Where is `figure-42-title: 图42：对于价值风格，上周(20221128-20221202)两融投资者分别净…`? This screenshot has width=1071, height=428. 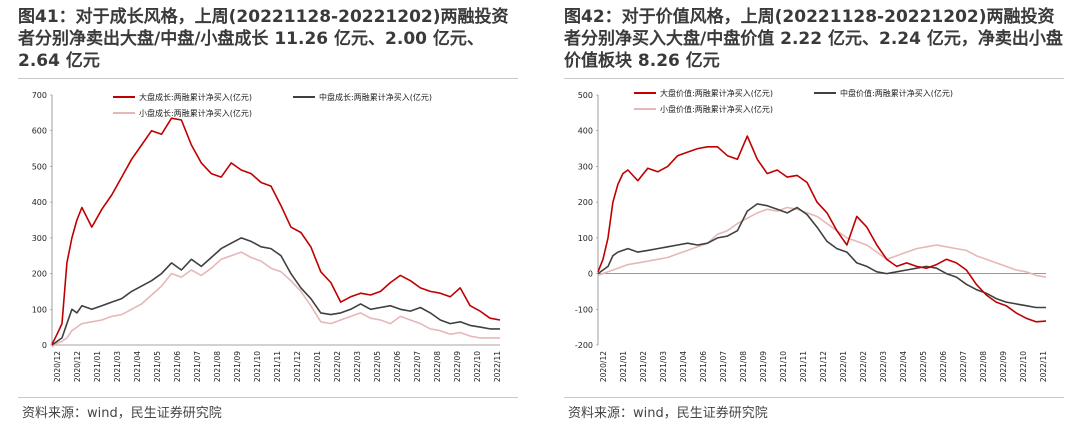
figure-42-title: 图42：对于价值风格，上周(20221128-20221202)两融投资者分别净… is located at coordinates (813, 39).